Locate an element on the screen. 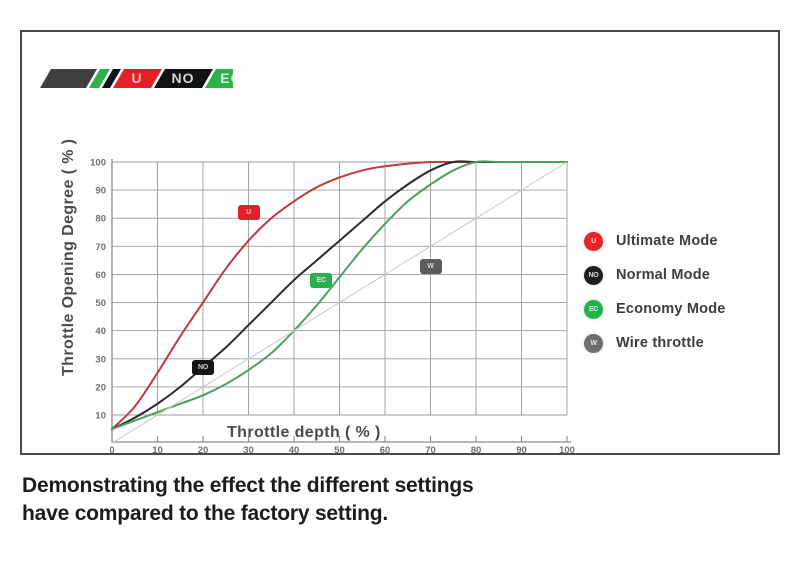 The image size is (800, 567). legend-item: EC Economy Mode is located at coordinates (679, 309).